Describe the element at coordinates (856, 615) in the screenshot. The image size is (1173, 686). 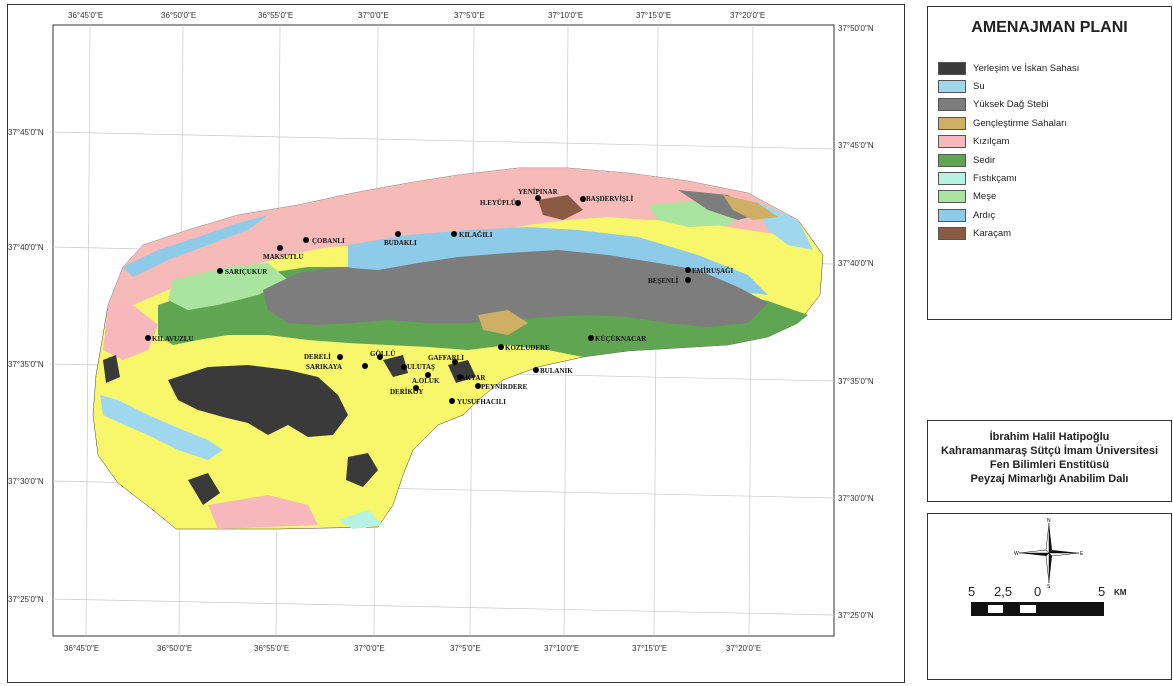
I see `right-tick: 37°25'0"N` at that location.